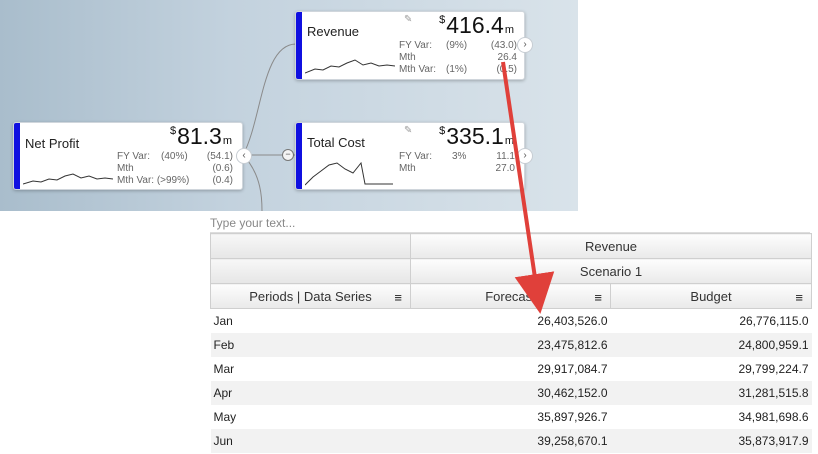 The width and height of the screenshot is (818, 454). I want to click on grid-header-periods: Periods | Data Series ≡, so click(310, 296).